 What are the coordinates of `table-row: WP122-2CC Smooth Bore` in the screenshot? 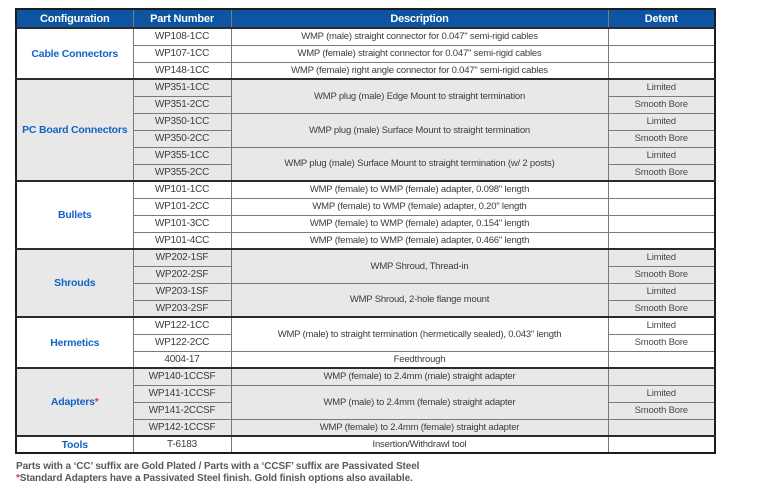 It's located at (366, 342).